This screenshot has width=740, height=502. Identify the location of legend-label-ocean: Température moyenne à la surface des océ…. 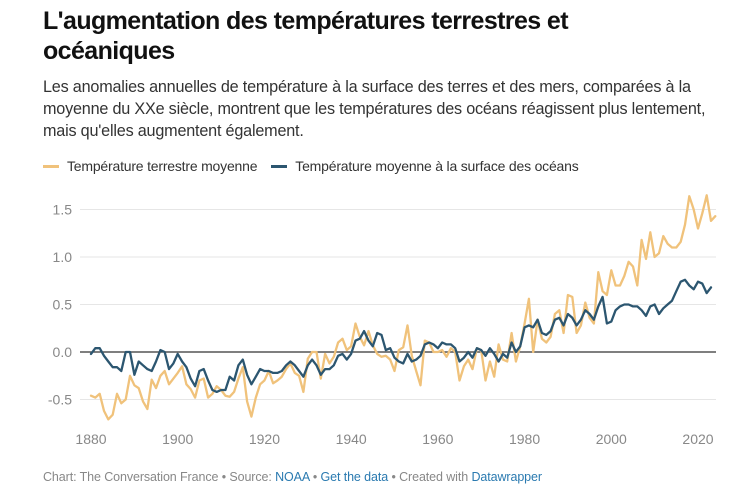
(437, 166).